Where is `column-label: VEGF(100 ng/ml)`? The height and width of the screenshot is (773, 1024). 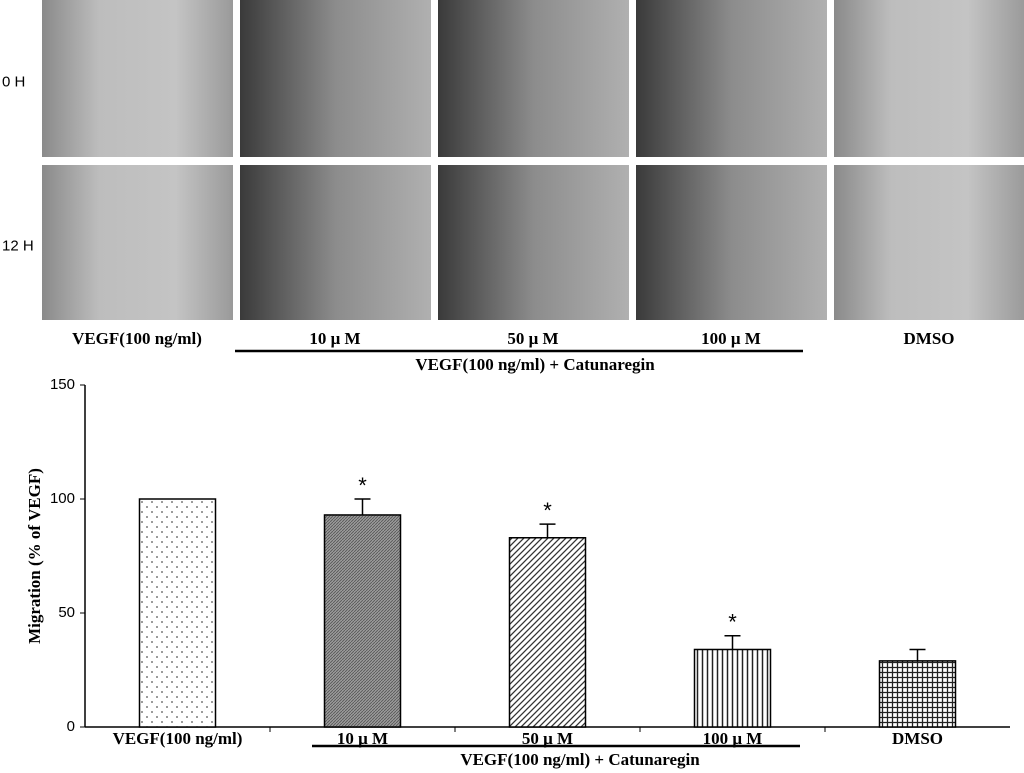 column-label: VEGF(100 ng/ml) is located at coordinates (137, 338).